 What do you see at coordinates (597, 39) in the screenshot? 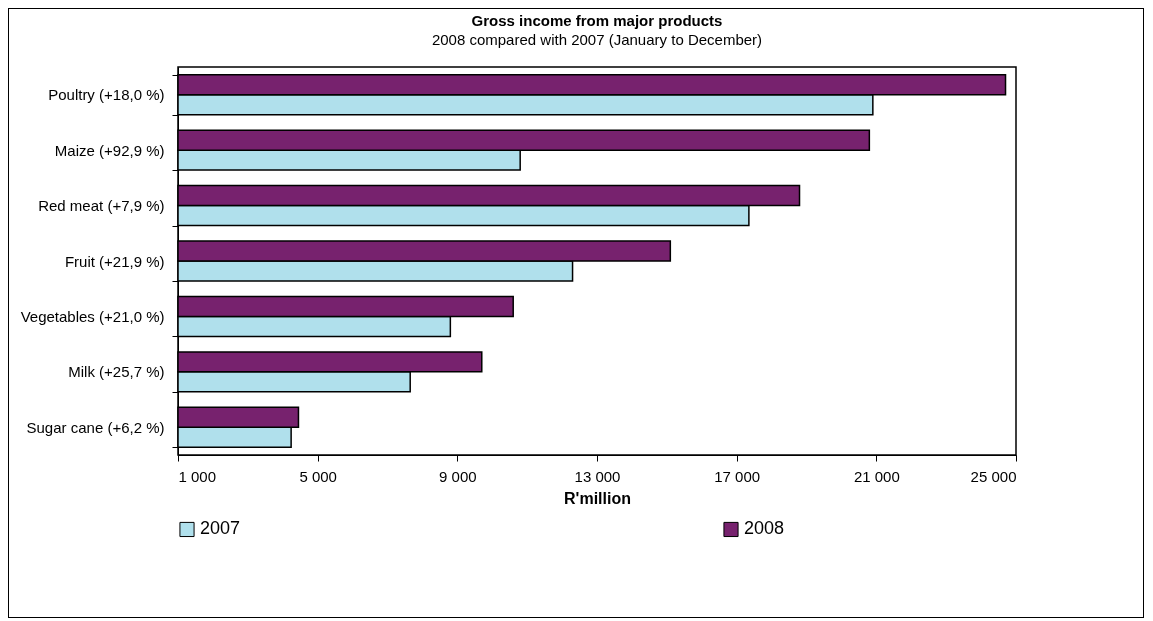
I see `chart-subtitle: 2008 compared with 2007 (January to December)` at bounding box center [597, 39].